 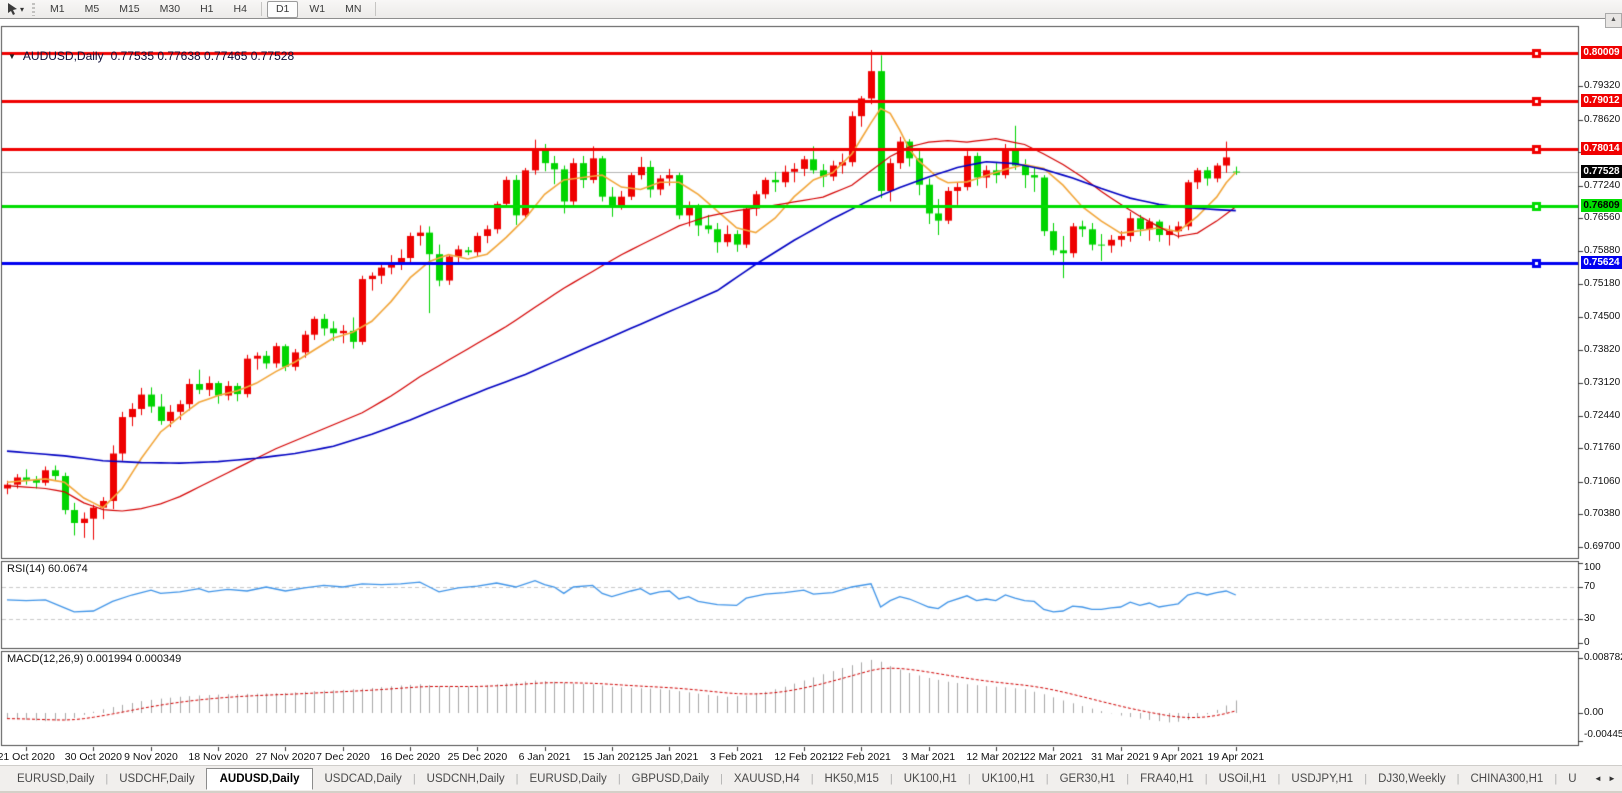 I want to click on rsi-indicator-label: RSI(14) 60.0674, so click(x=47, y=569).